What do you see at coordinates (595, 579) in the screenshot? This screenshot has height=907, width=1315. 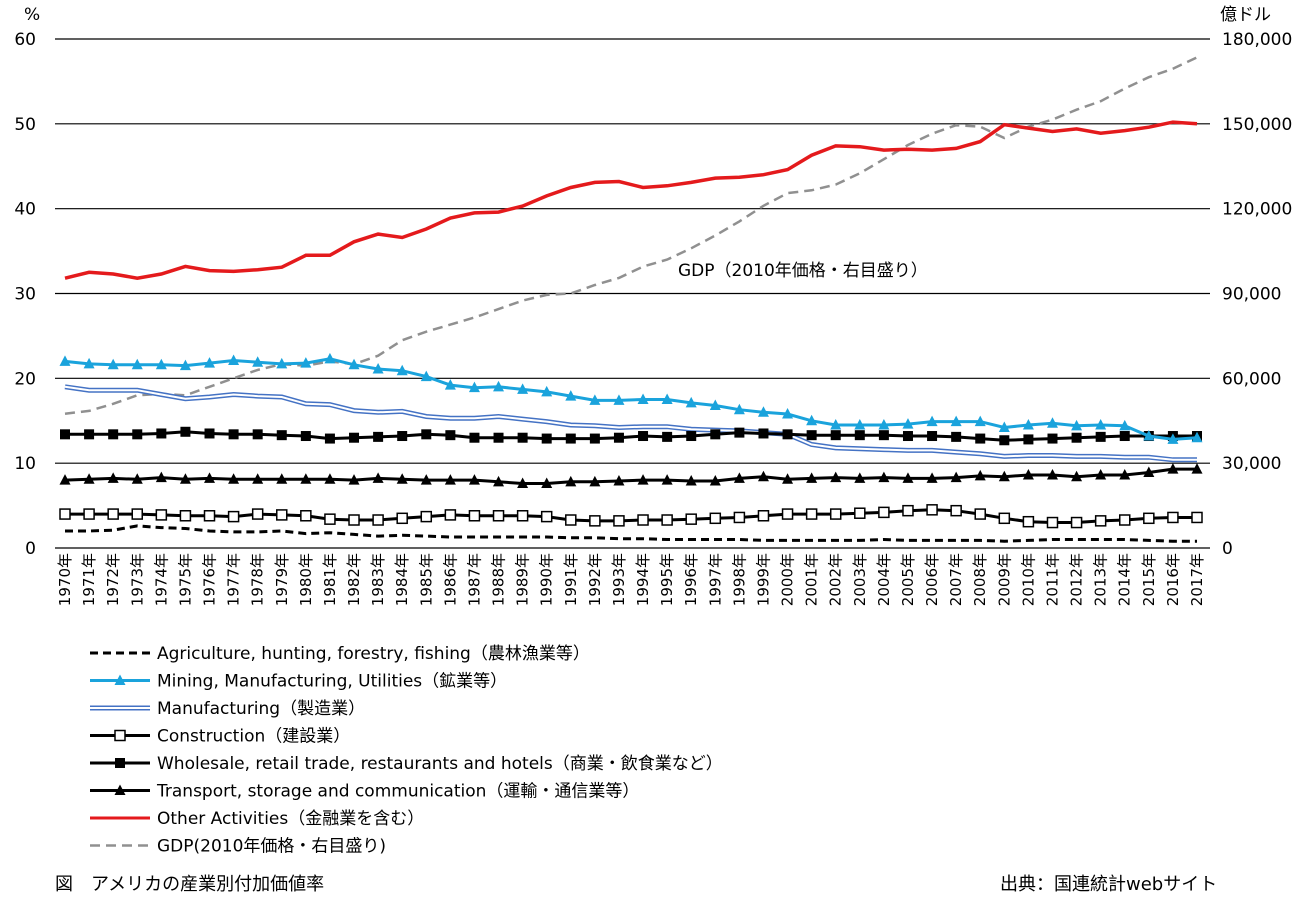 I see `x-tick-label: 1992年` at bounding box center [595, 579].